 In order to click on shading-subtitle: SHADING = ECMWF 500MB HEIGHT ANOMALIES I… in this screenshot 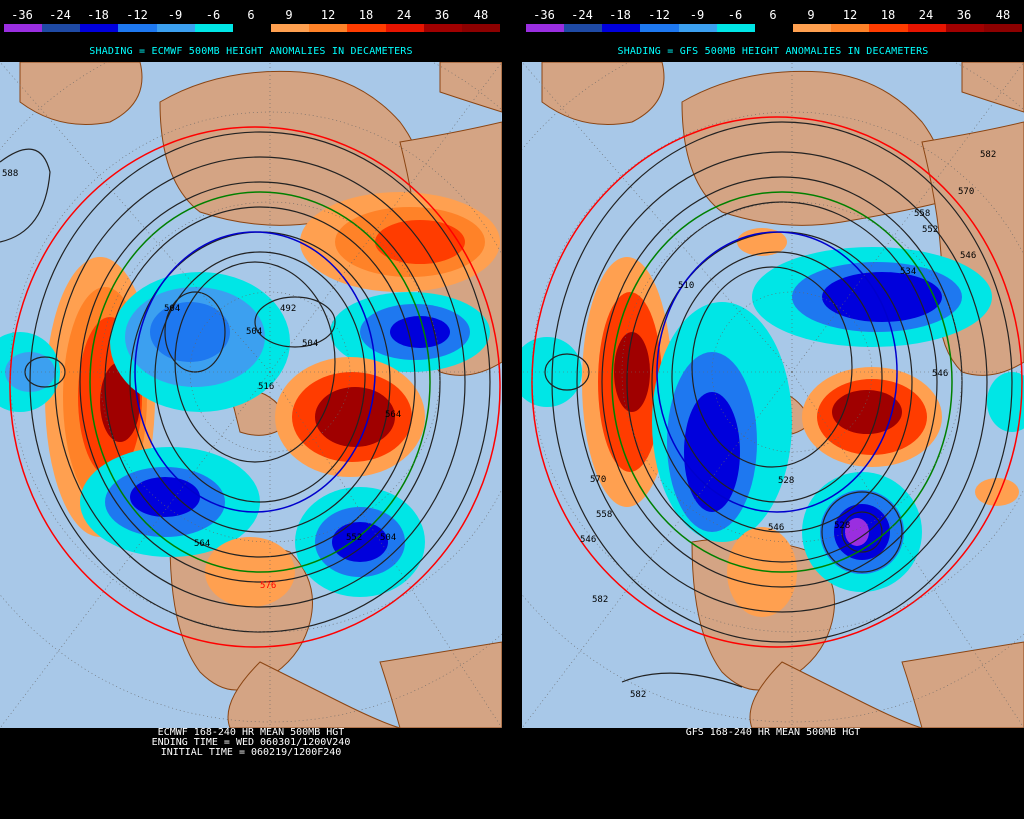, I will do `click(251, 51)`.